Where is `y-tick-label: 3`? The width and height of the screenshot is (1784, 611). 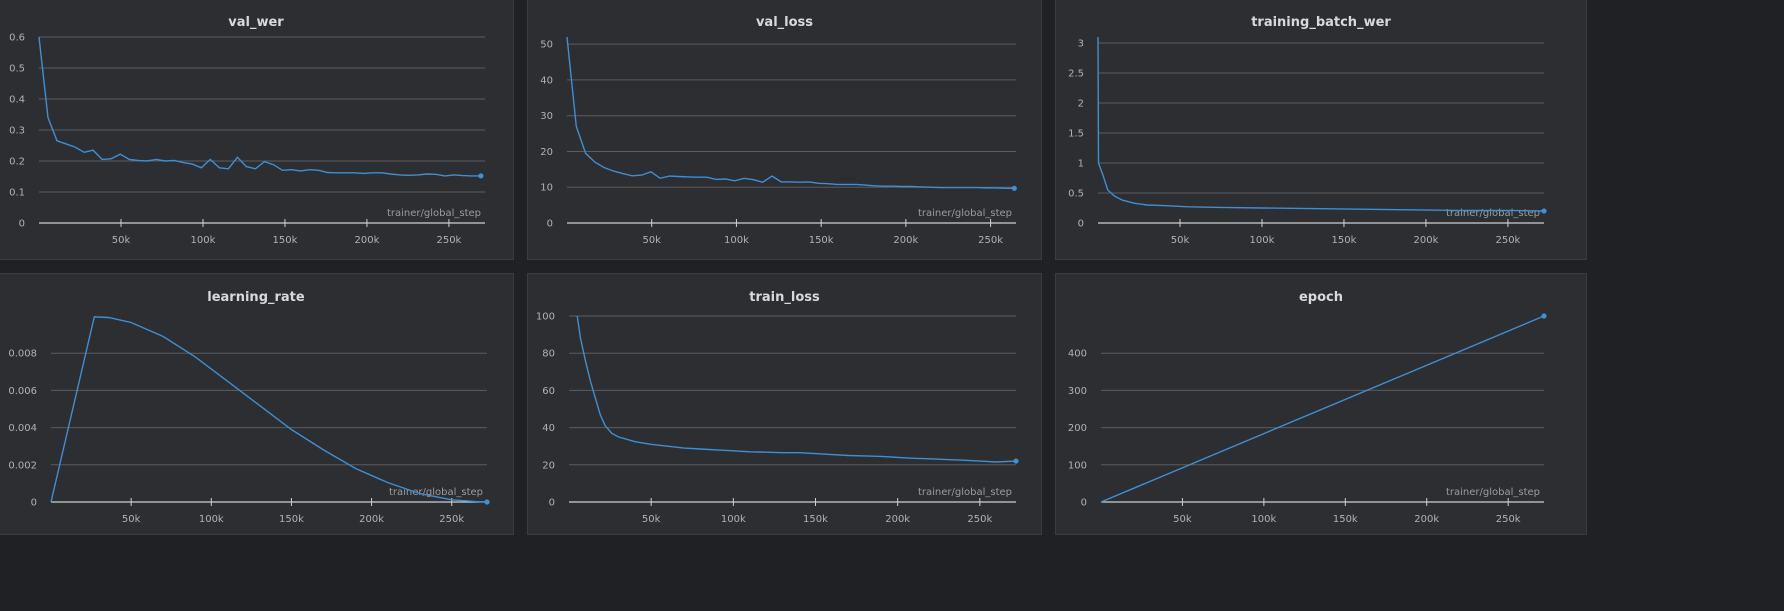
y-tick-label: 3 is located at coordinates (1081, 44).